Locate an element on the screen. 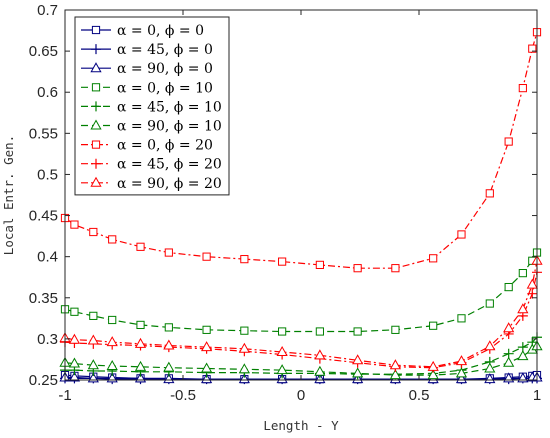 Image resolution: width=550 pixels, height=438 pixels. y-axis-label: Local Entr. Gen. is located at coordinates (8, 195).